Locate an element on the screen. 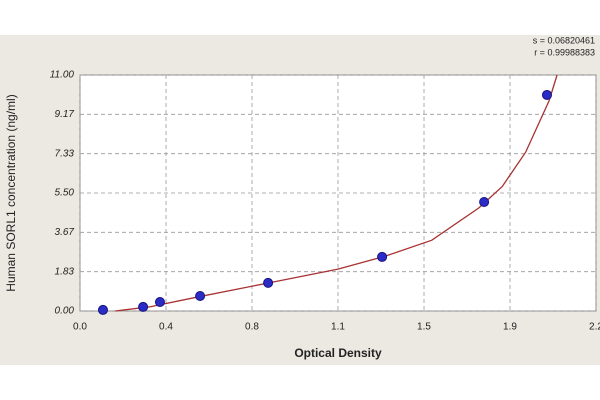 This screenshot has height=400, width=600. y-tick-label: 9.17 is located at coordinates (65, 114).